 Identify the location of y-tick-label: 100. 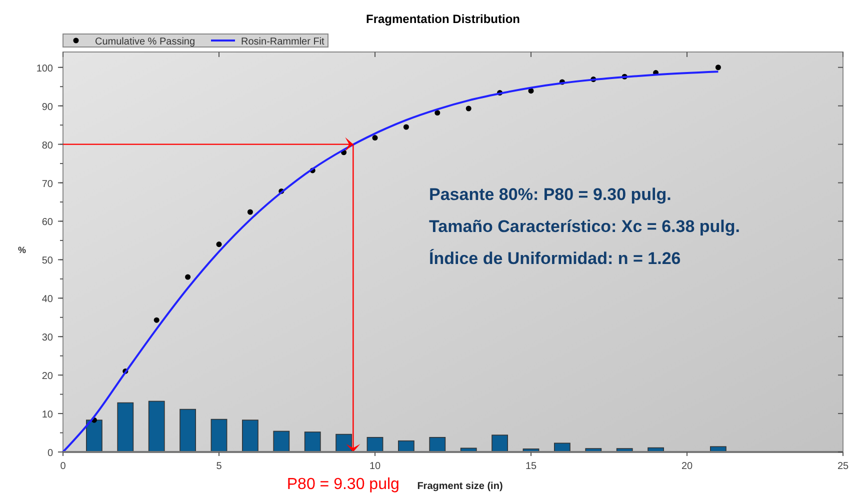
(45, 68).